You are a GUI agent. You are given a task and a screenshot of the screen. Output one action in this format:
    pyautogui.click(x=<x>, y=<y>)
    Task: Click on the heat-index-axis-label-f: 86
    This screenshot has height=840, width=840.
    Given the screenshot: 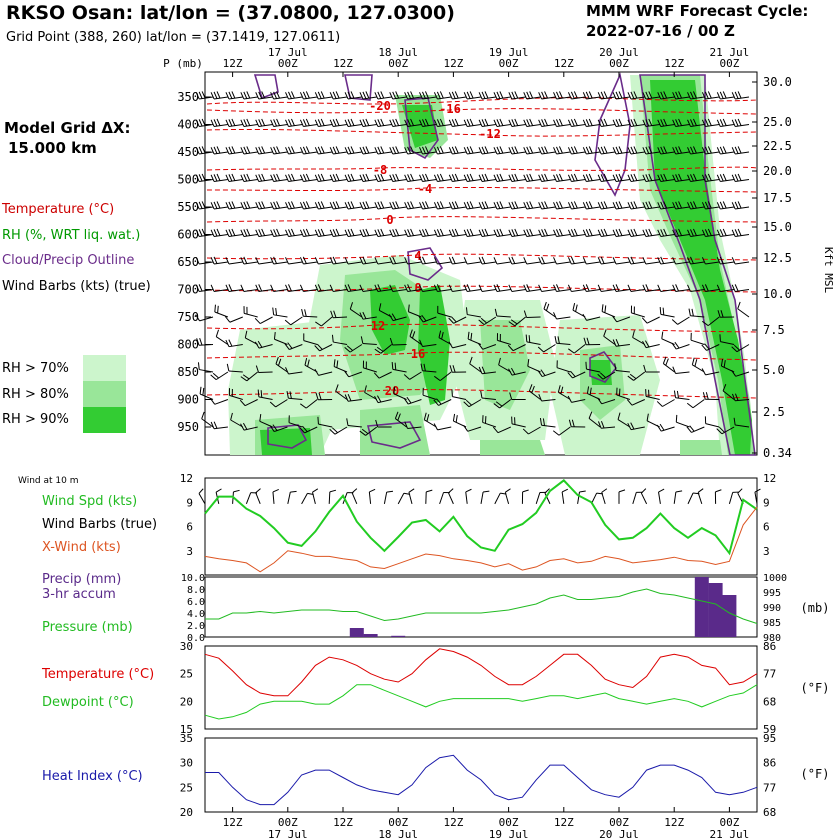 What is the action you would take?
    pyautogui.click(x=769, y=763)
    